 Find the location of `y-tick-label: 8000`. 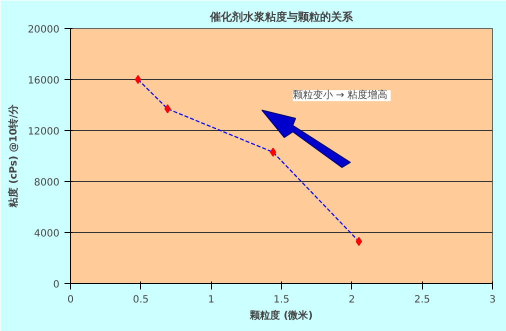

y-tick-label: 8000 is located at coordinates (47, 183).